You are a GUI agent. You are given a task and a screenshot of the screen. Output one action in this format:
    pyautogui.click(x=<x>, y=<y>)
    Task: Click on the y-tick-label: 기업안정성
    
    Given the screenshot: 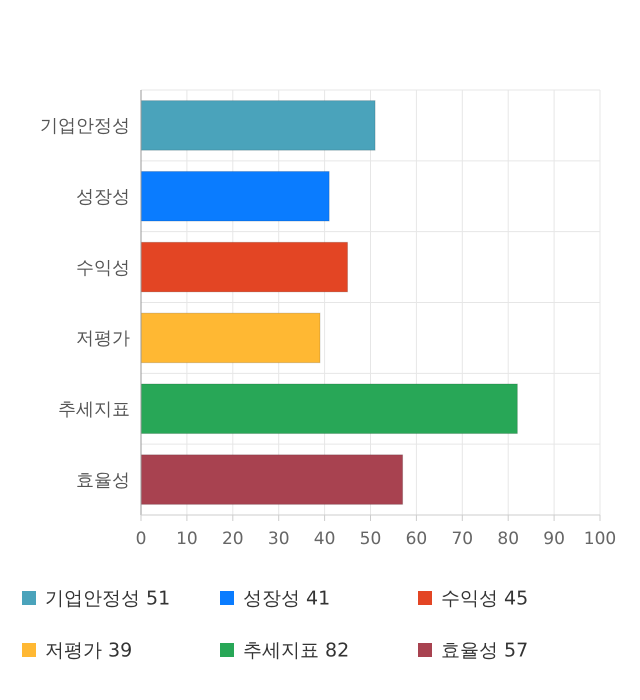 What is the action you would take?
    pyautogui.click(x=85, y=126)
    